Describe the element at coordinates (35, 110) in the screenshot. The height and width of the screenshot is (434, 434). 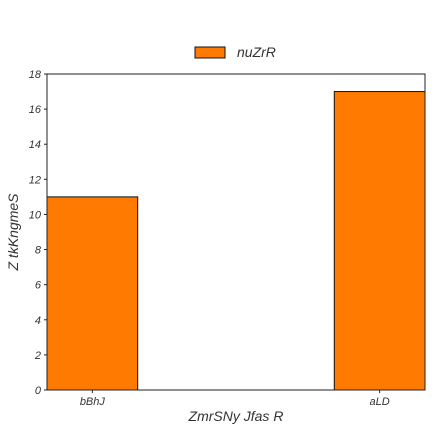
I see `y-tick-label: 16` at that location.